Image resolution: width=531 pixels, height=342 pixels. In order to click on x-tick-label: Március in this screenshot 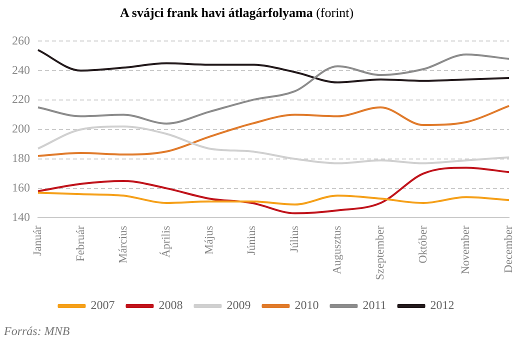, I will do `click(124, 244)`.